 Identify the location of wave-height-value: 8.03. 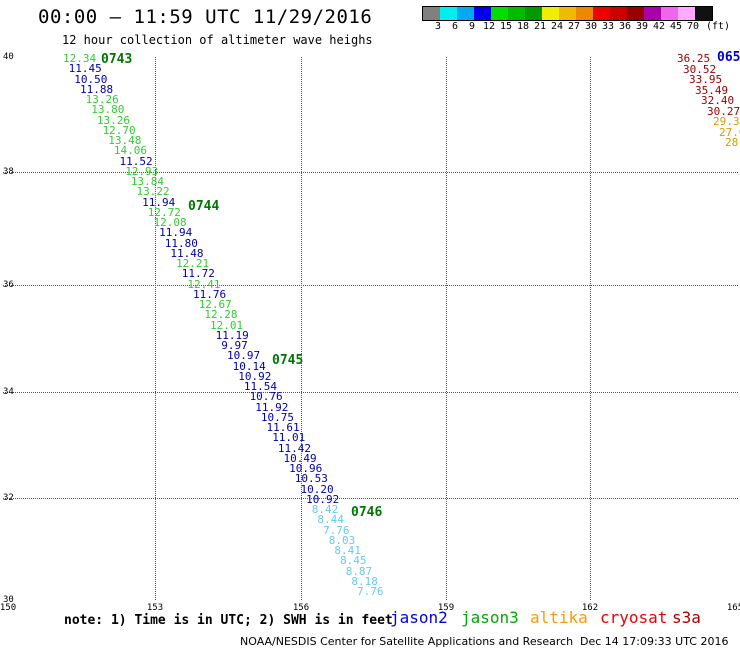
(342, 540).